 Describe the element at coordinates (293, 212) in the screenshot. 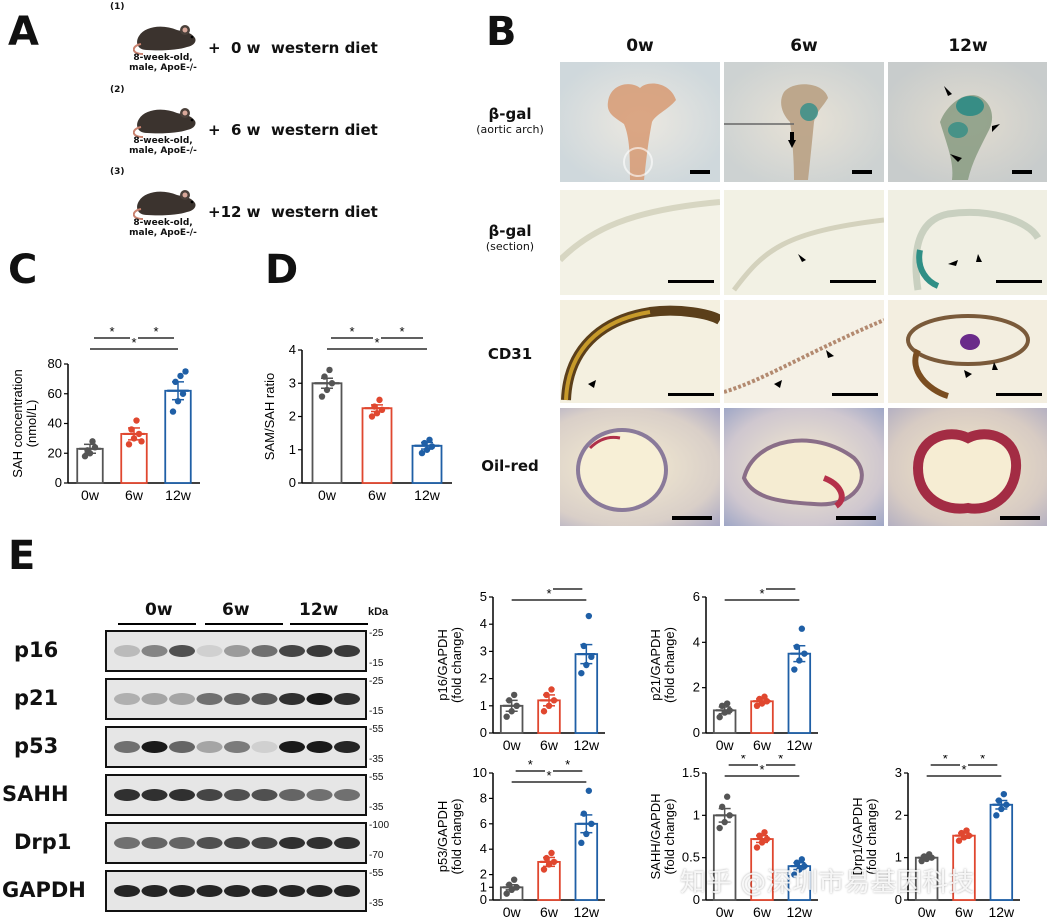

I see `diet-label: +12 w western diet` at that location.